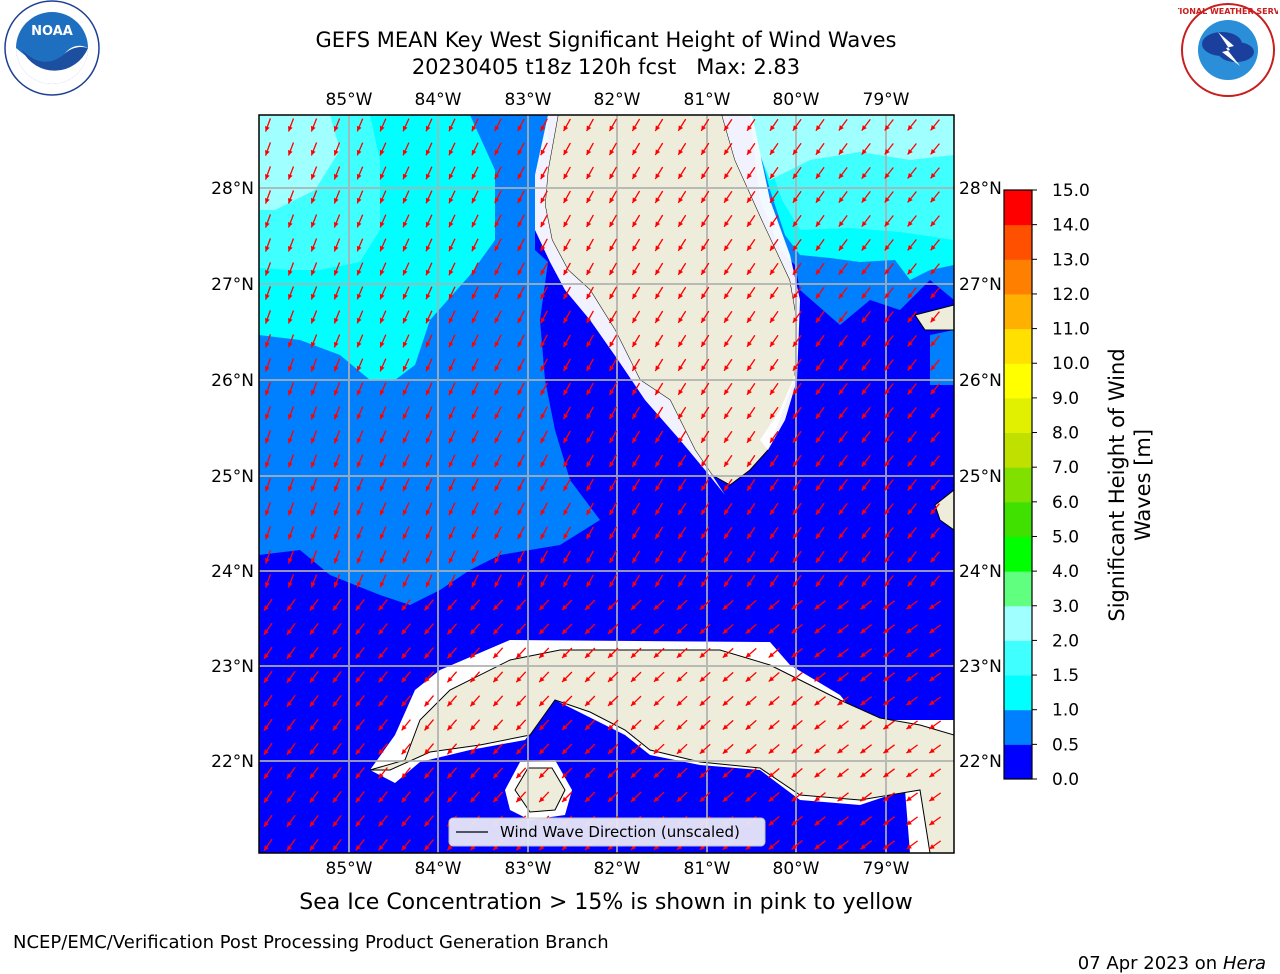  I want to click on svg-text: 79°W, so click(886, 869).